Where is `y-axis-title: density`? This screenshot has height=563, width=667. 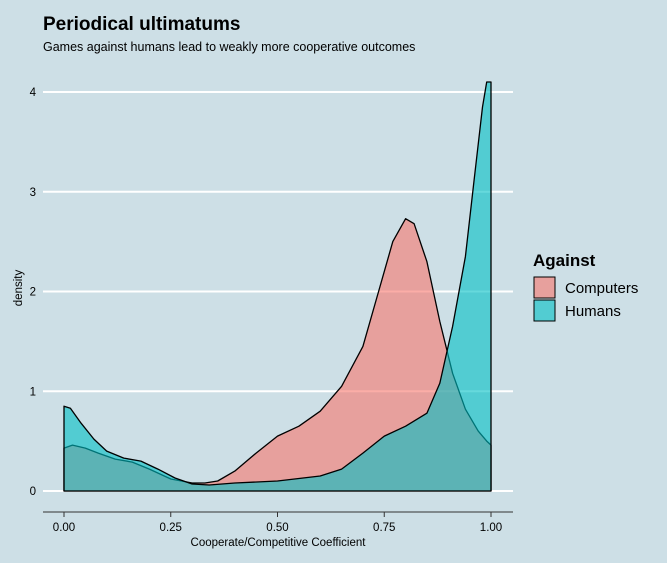 y-axis-title: density is located at coordinates (19, 288).